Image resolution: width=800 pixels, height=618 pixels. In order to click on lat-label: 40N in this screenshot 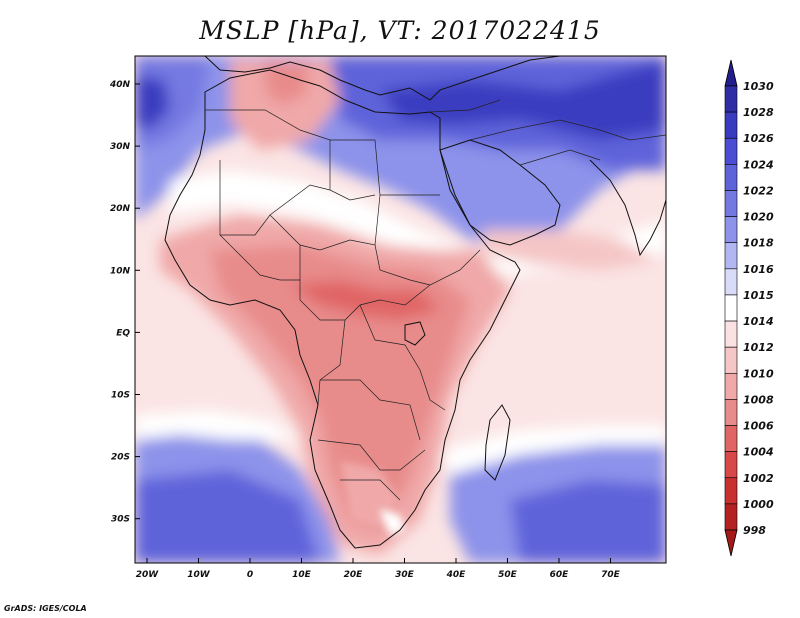, I will do `click(120, 85)`.